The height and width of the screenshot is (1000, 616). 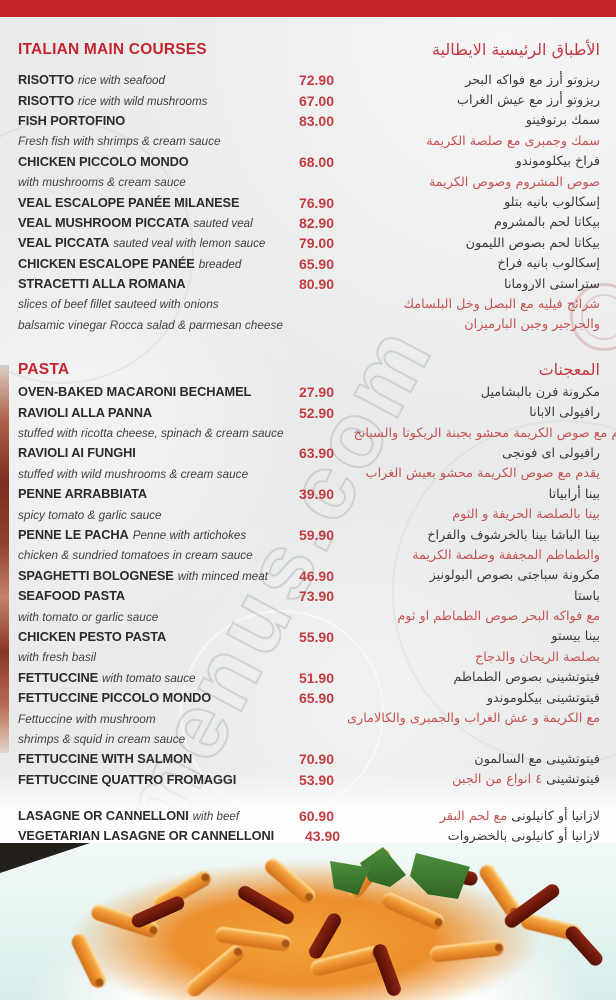 What do you see at coordinates (551, 453) in the screenshot?
I see `dish-name-ar: رافيولى اى فونجى` at bounding box center [551, 453].